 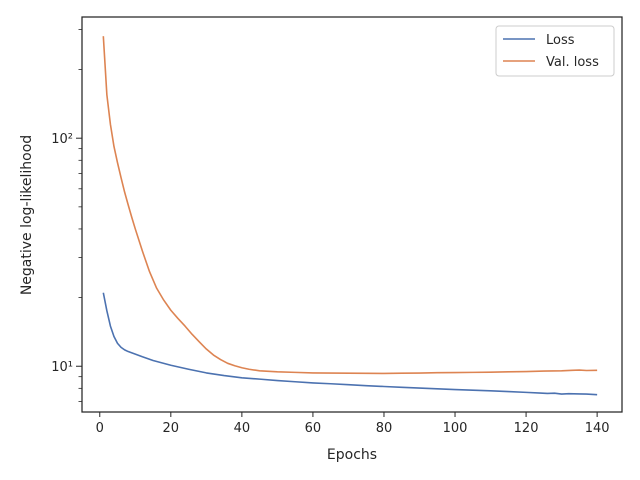 I want to click on legend-label-val-loss: Val. loss, so click(x=572, y=62).